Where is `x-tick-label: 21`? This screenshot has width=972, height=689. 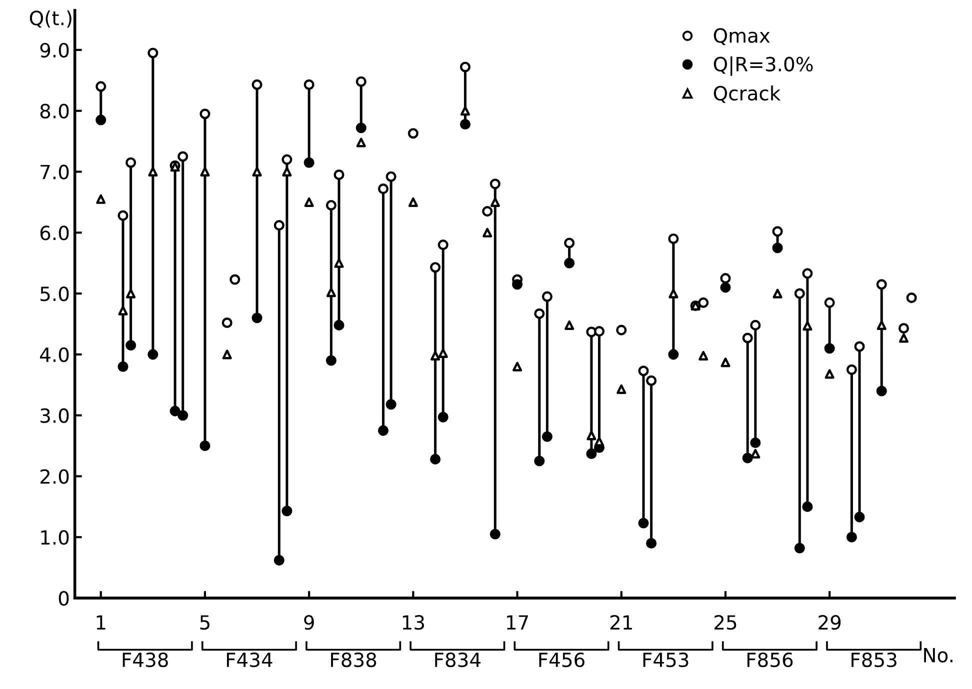 x-tick-label: 21 is located at coordinates (621, 622).